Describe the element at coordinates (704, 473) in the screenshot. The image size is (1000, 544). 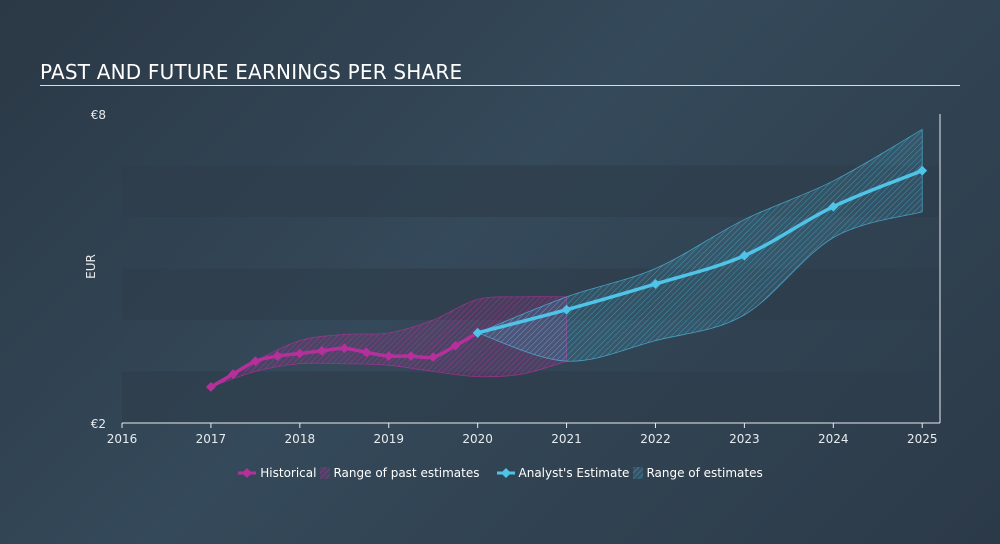
I see `legend-future-range-label: Range of estimates` at that location.